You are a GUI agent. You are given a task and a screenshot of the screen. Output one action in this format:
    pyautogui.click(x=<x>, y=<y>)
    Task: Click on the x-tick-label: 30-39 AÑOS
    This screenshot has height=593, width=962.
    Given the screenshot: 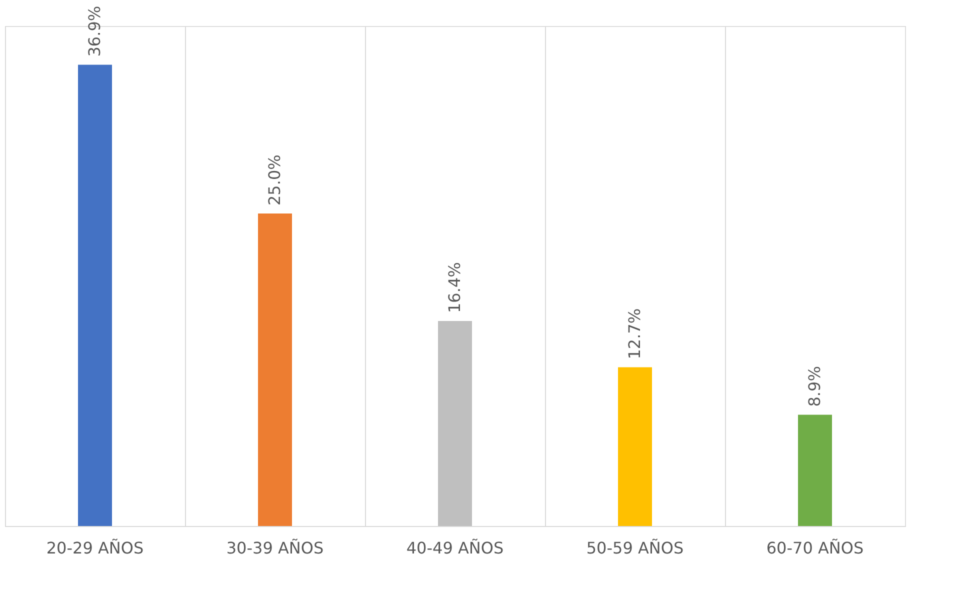 What is the action you would take?
    pyautogui.click(x=275, y=548)
    